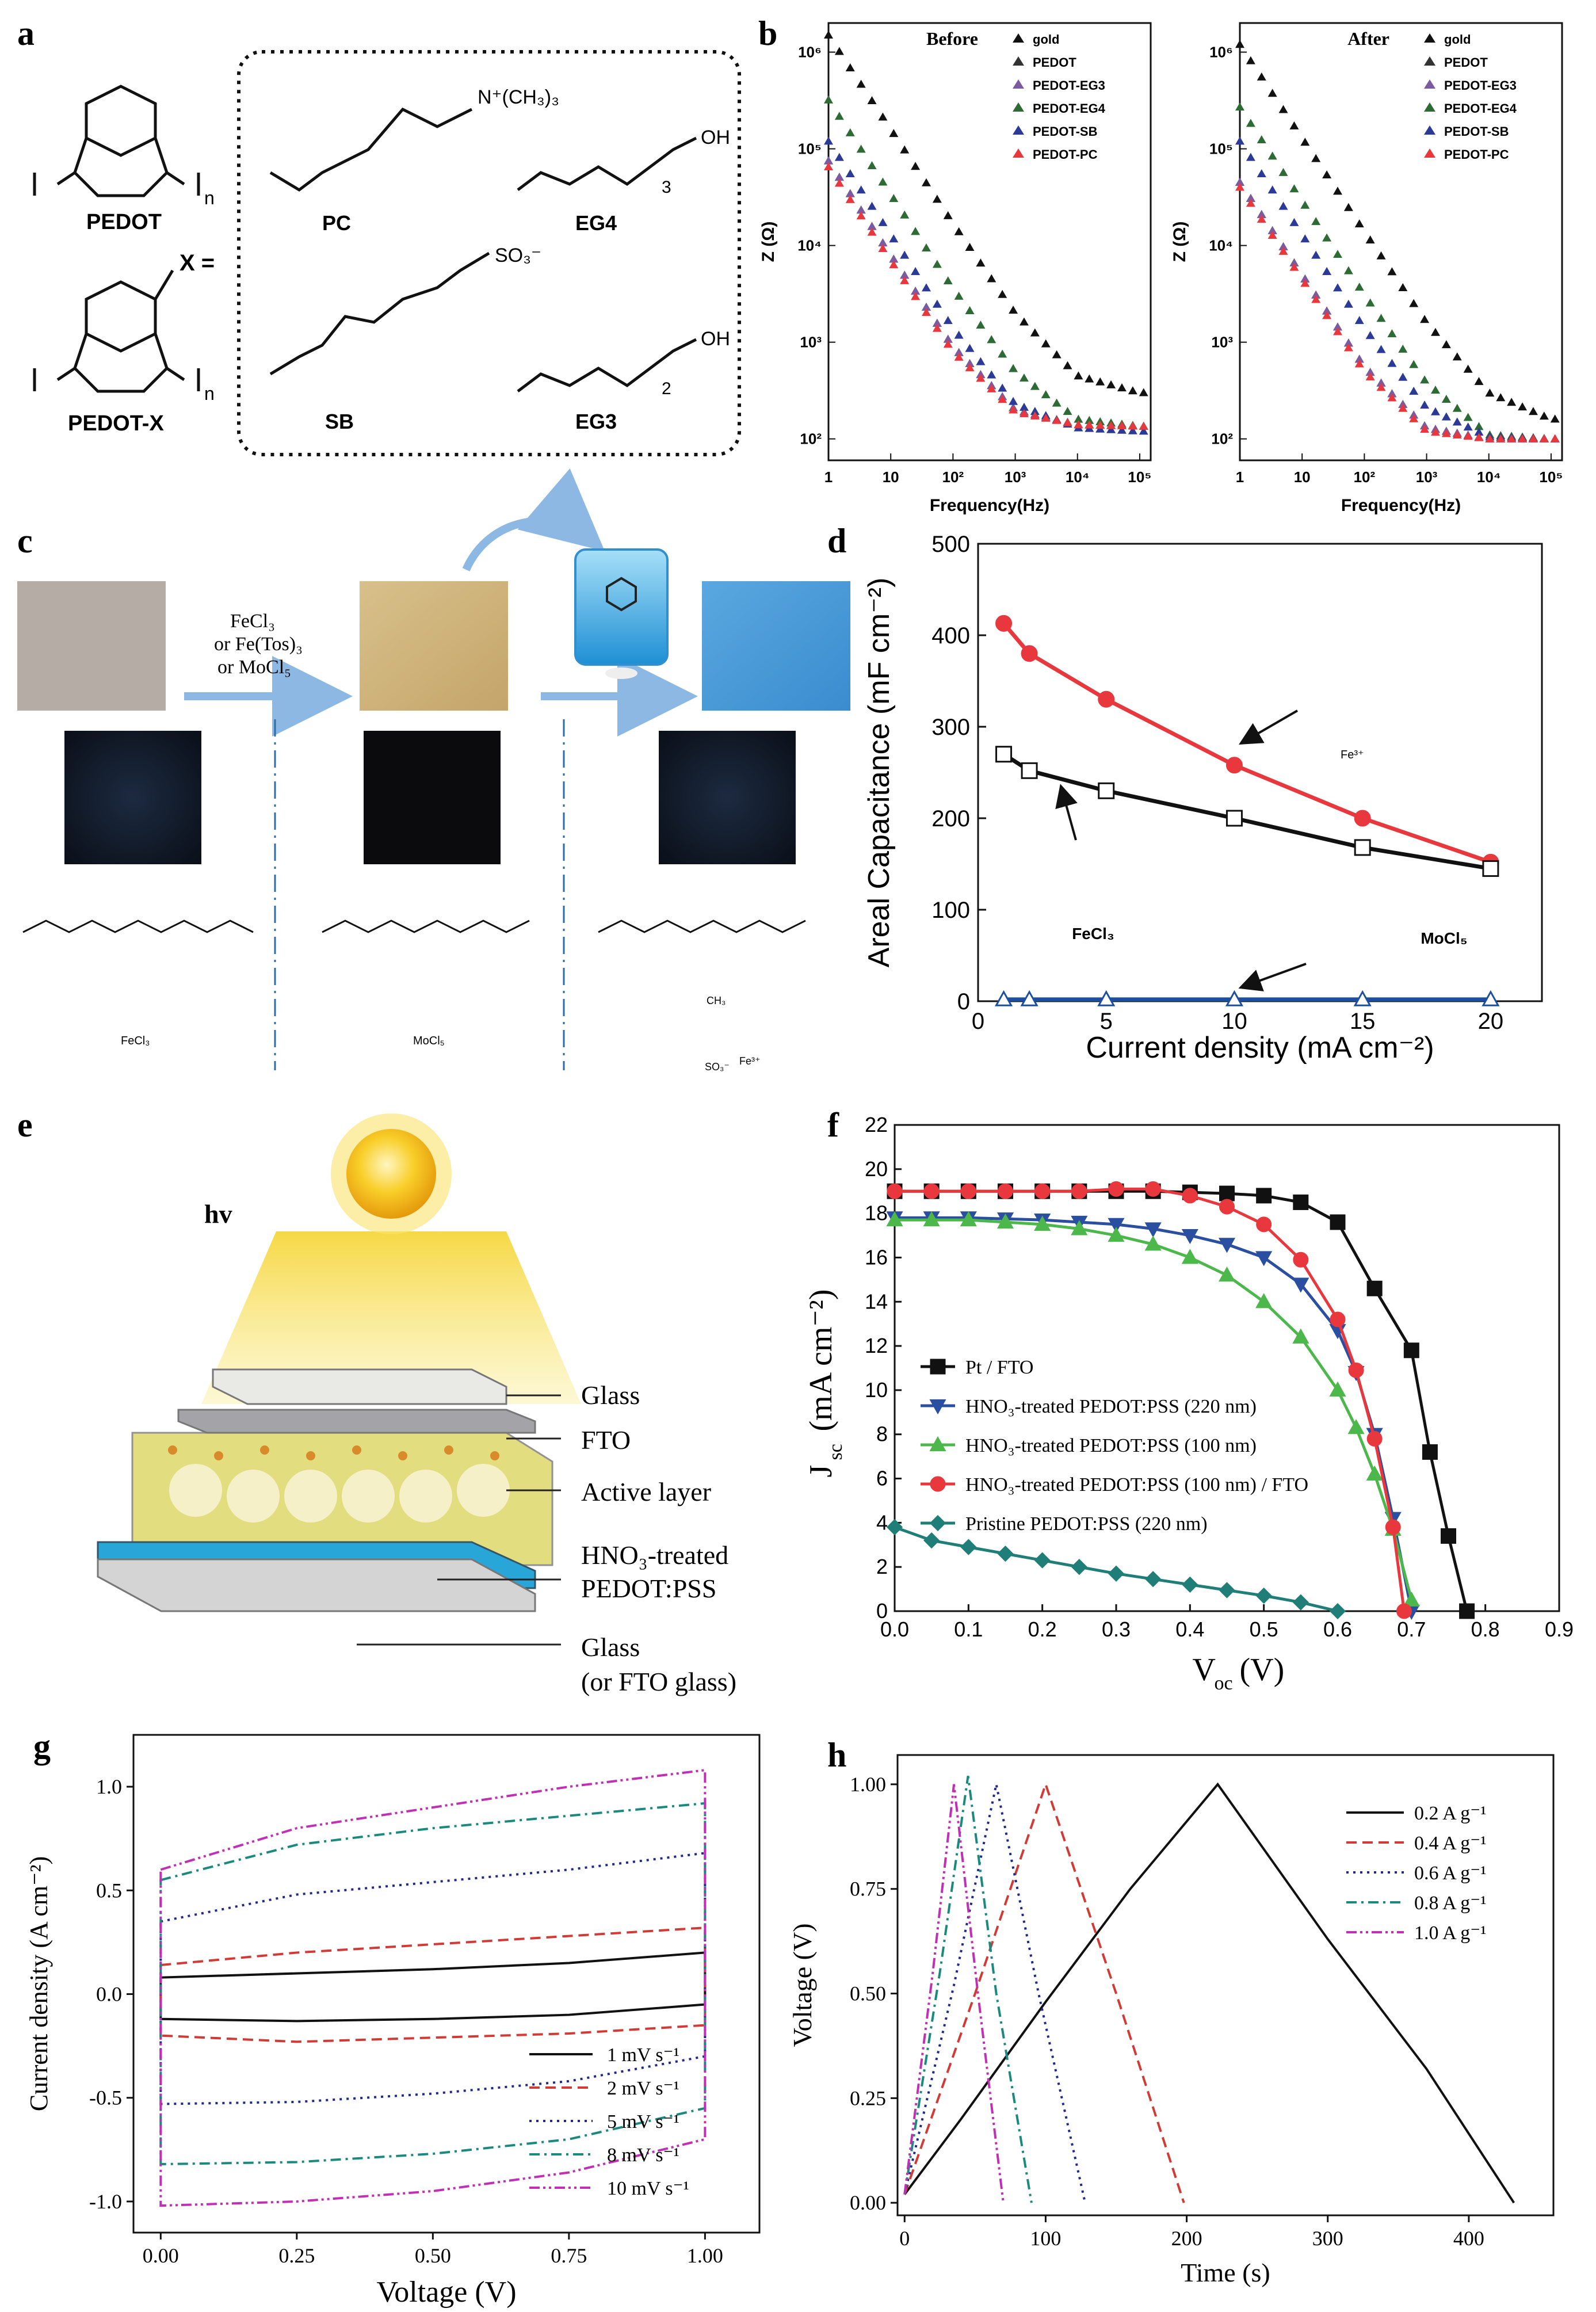 The height and width of the screenshot is (2312, 1596). What do you see at coordinates (1444, 938) in the screenshot?
I see `annotation-label: MoCl₅` at bounding box center [1444, 938].